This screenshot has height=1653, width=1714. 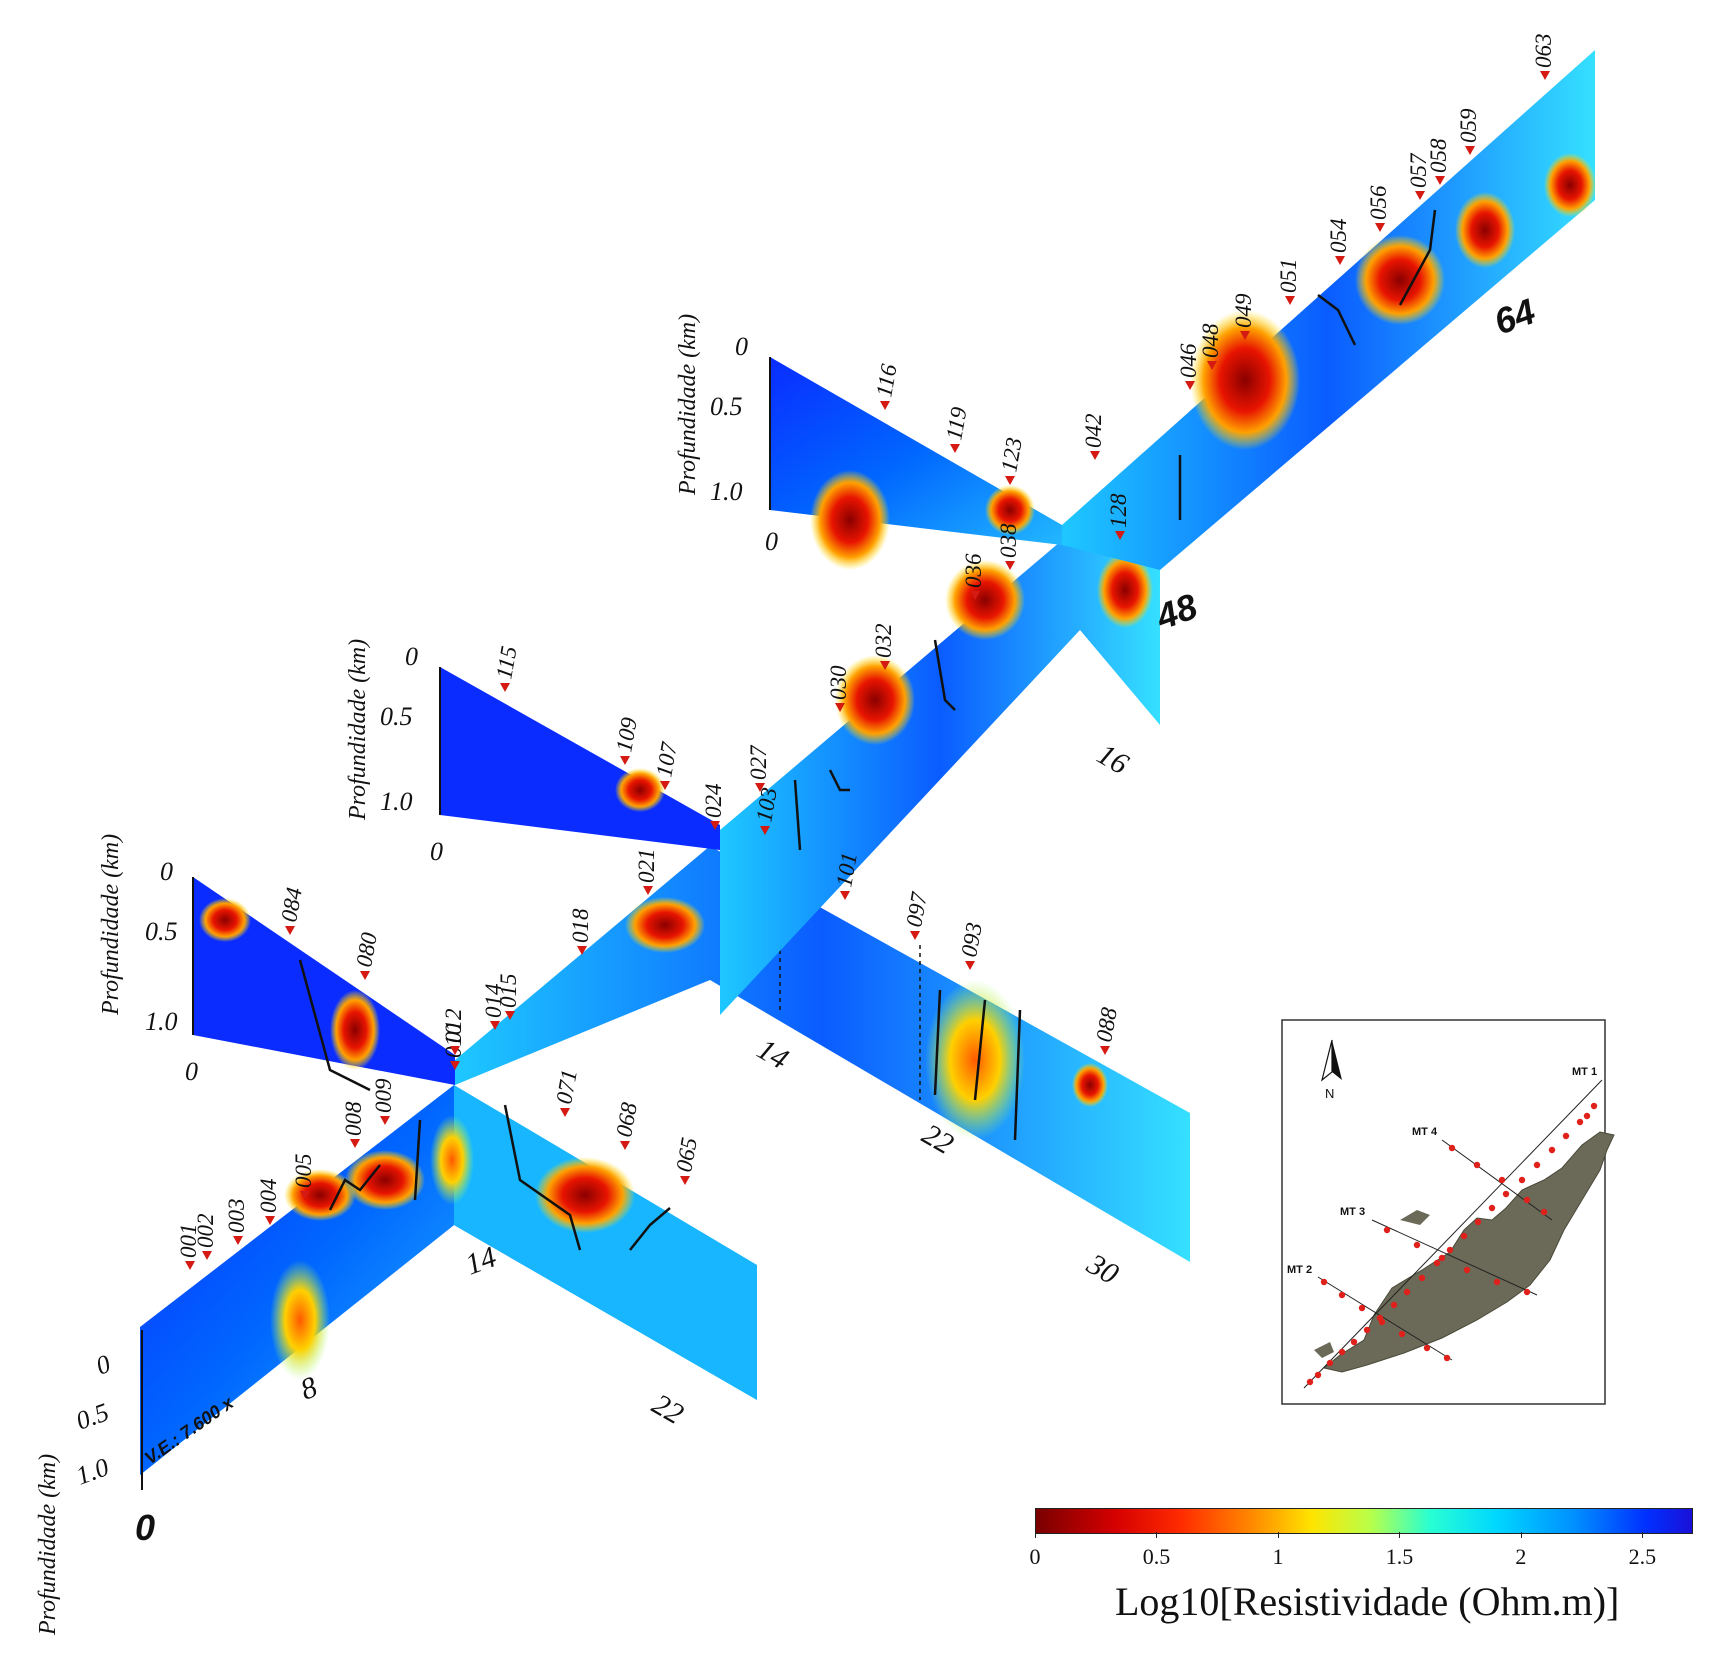 I want to click on section-mt4, so click(x=800, y=770).